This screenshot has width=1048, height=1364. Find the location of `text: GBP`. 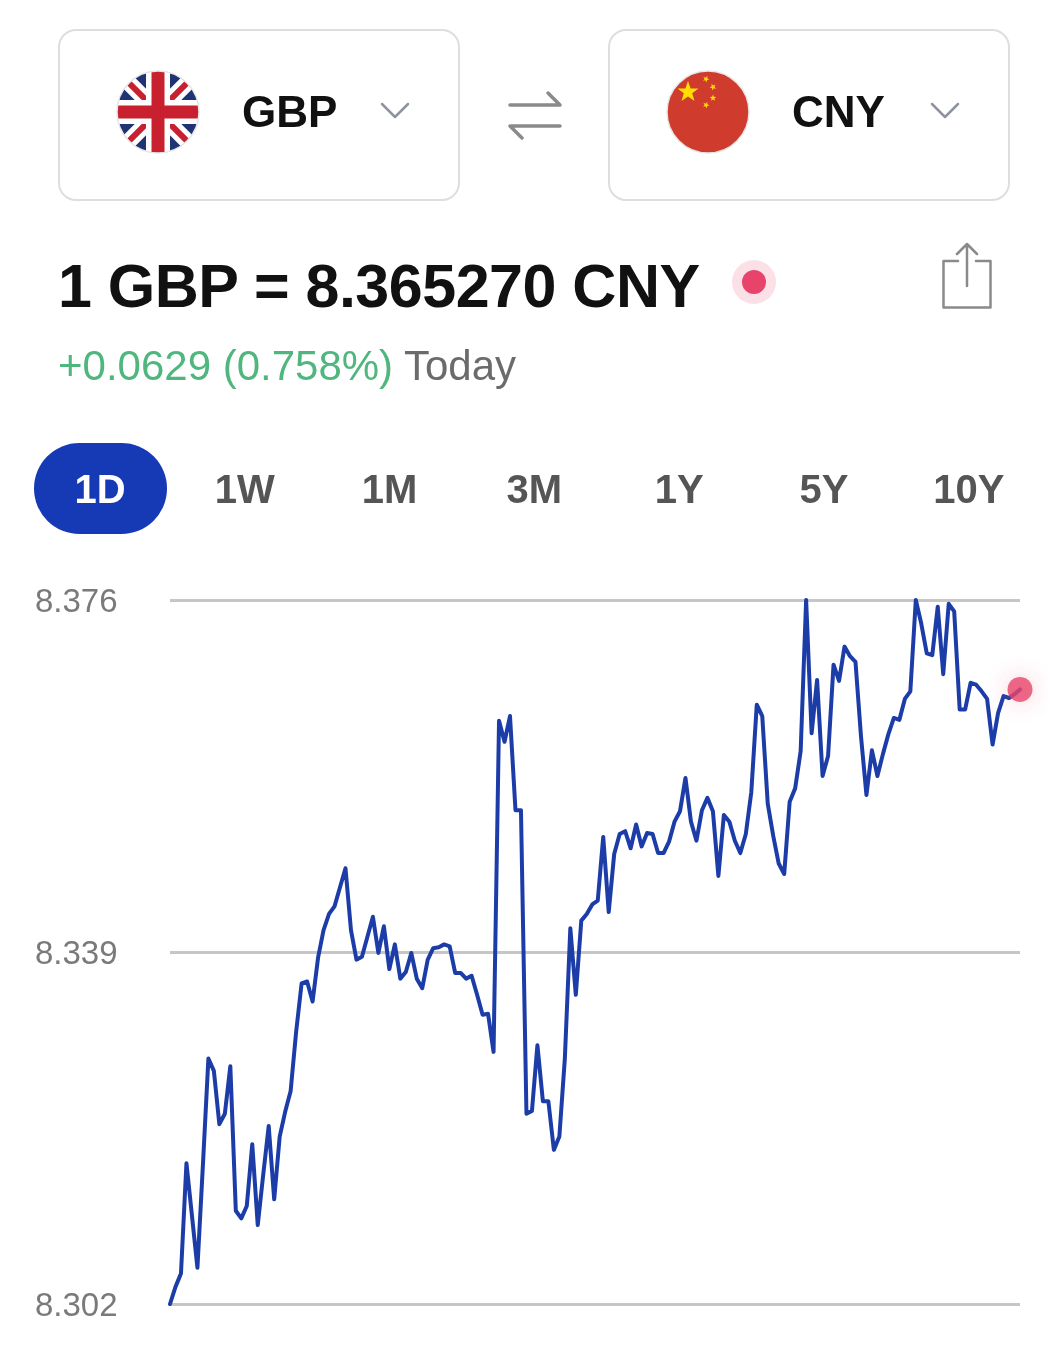

text: GBP is located at coordinates (290, 111).